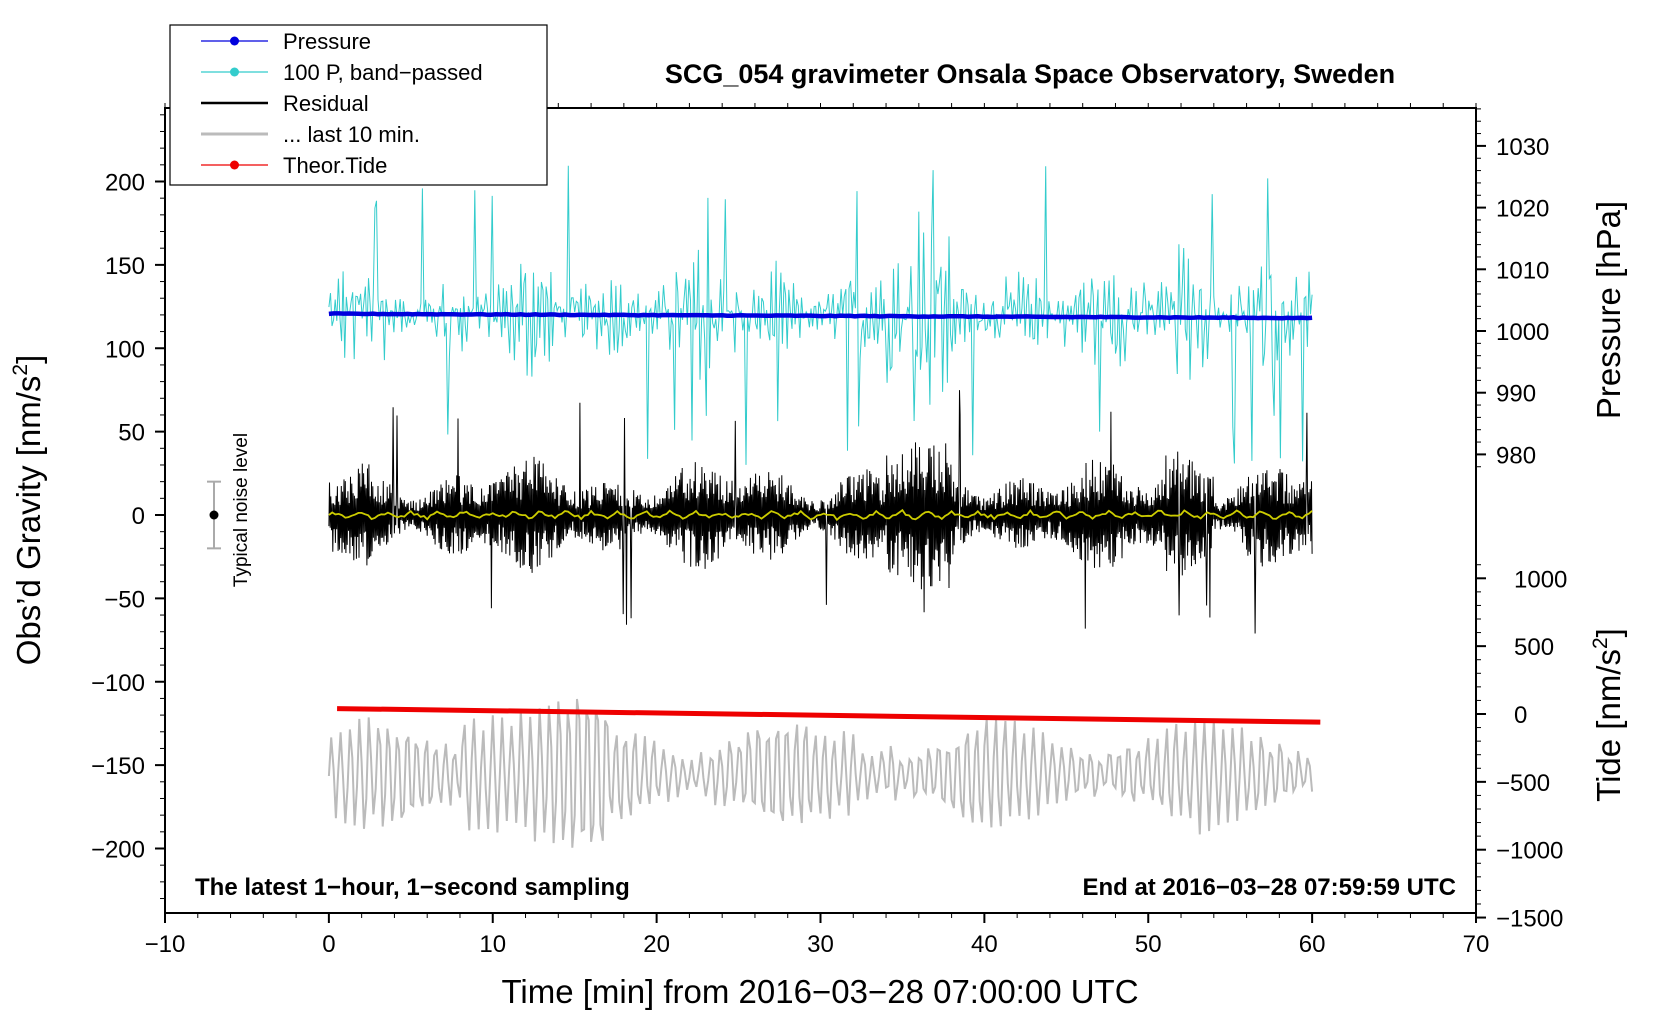  What do you see at coordinates (118, 850) in the screenshot?
I see `y-left-tick-label: −200` at bounding box center [118, 850].